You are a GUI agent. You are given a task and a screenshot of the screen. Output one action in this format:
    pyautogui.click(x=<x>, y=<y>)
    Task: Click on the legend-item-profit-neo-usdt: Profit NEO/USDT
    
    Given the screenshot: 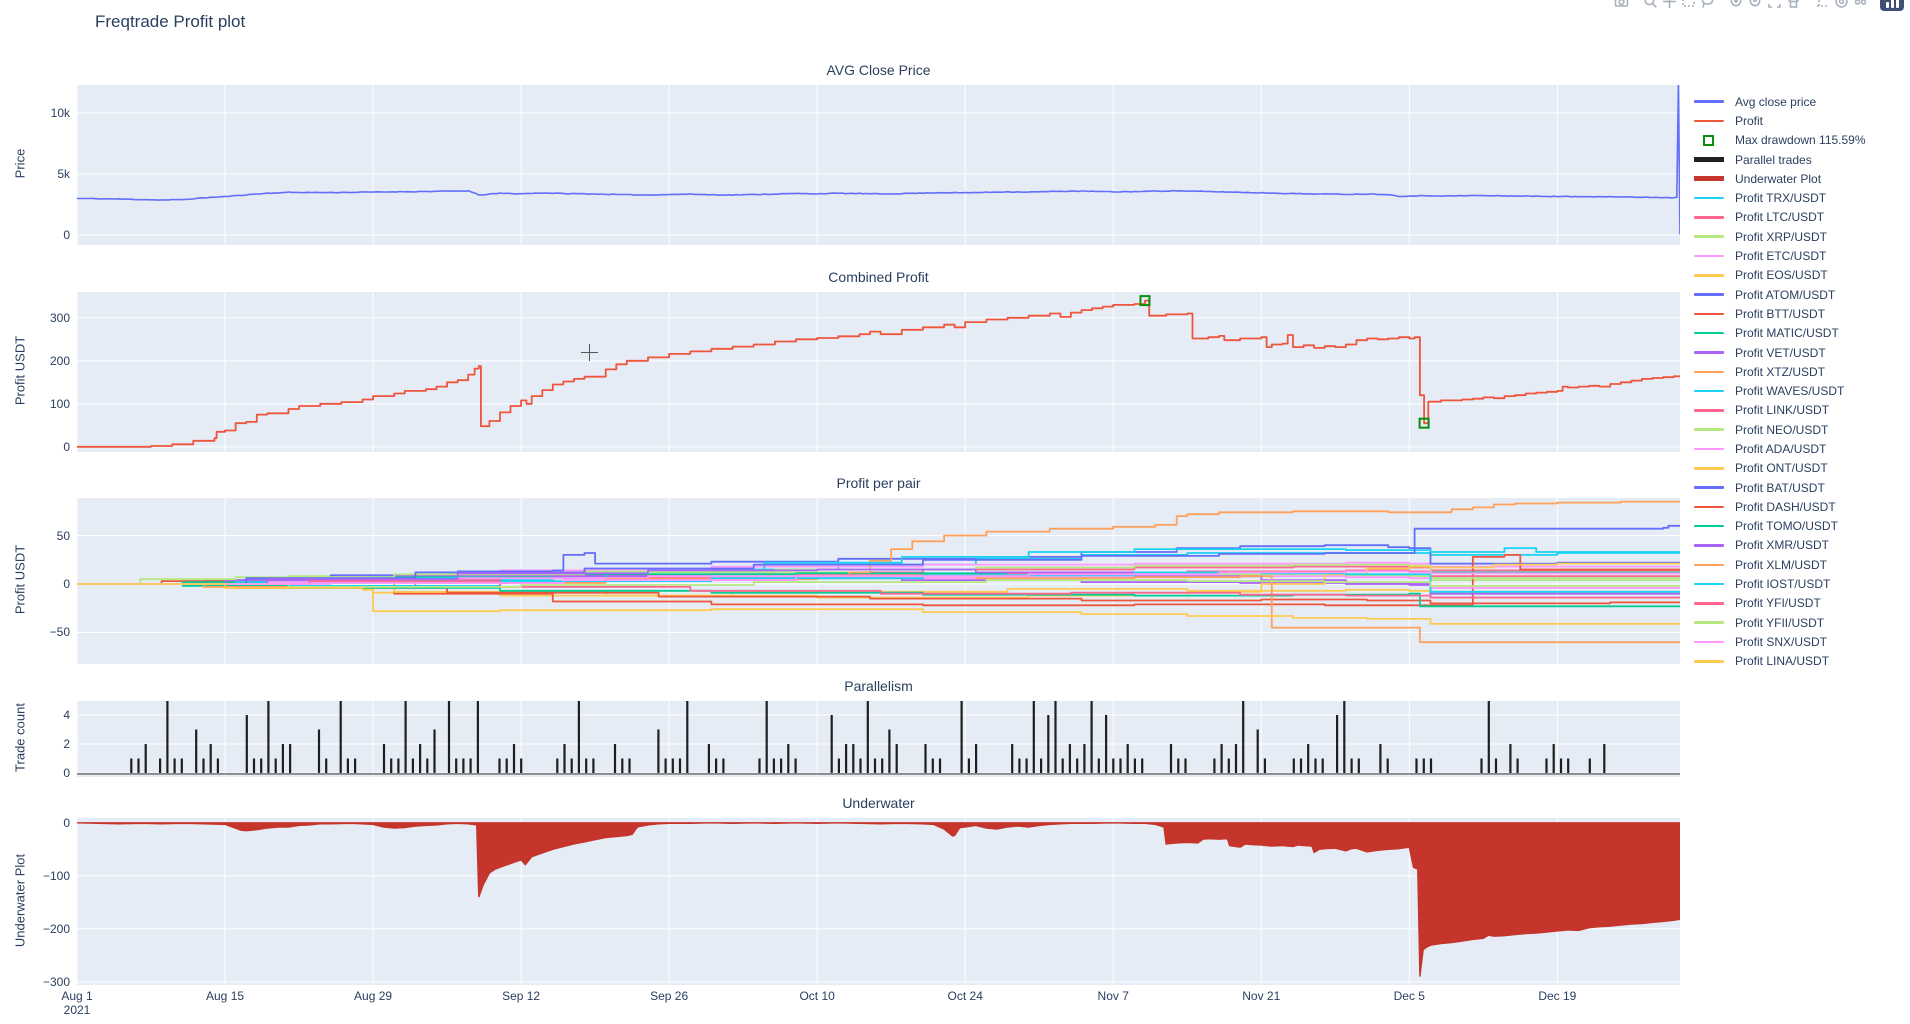 What is the action you would take?
    pyautogui.click(x=1780, y=429)
    